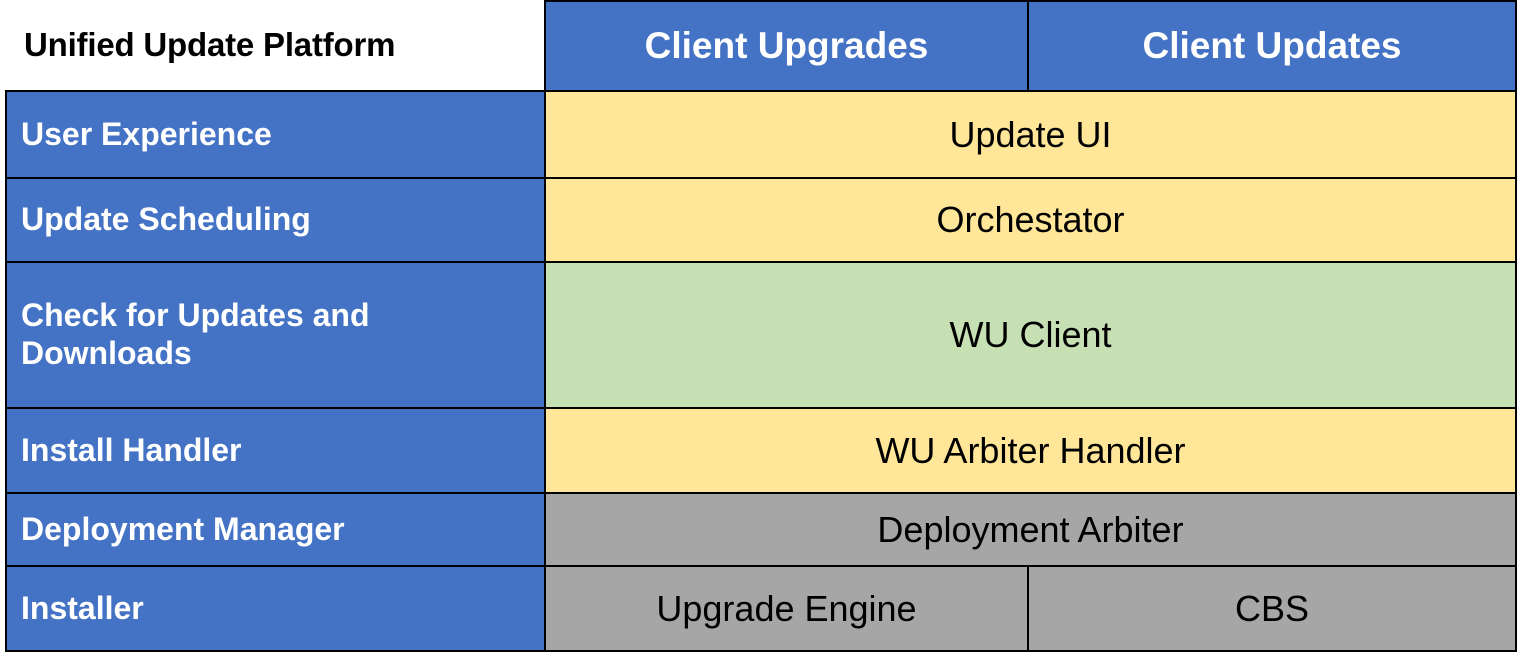 The height and width of the screenshot is (656, 1522). Describe the element at coordinates (275, 608) in the screenshot. I see `row-label-installer: Installer` at that location.